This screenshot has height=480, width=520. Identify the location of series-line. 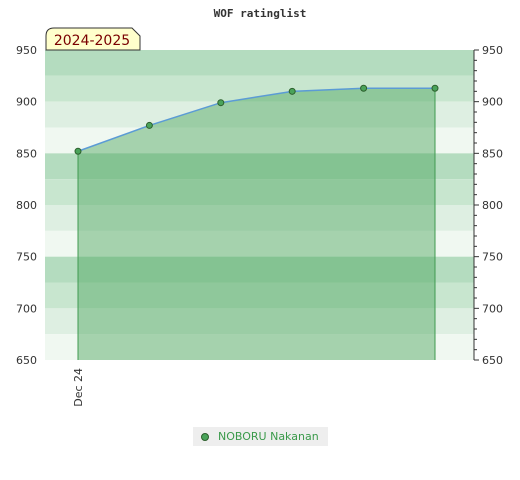
(256, 119).